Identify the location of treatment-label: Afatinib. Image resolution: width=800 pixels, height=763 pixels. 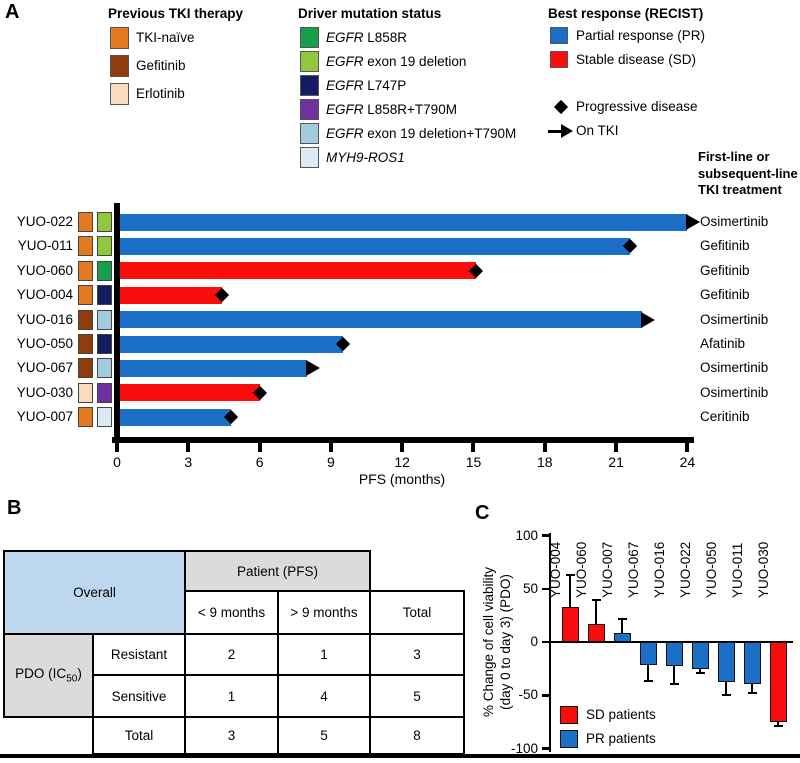
(723, 343).